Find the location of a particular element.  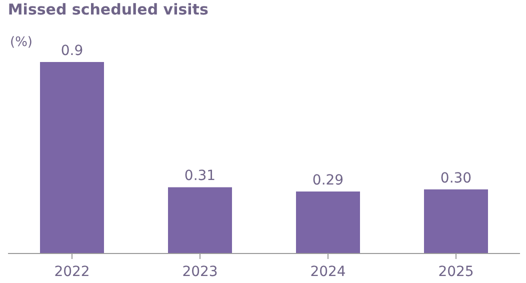

x-tick-label: 2024 is located at coordinates (328, 272).